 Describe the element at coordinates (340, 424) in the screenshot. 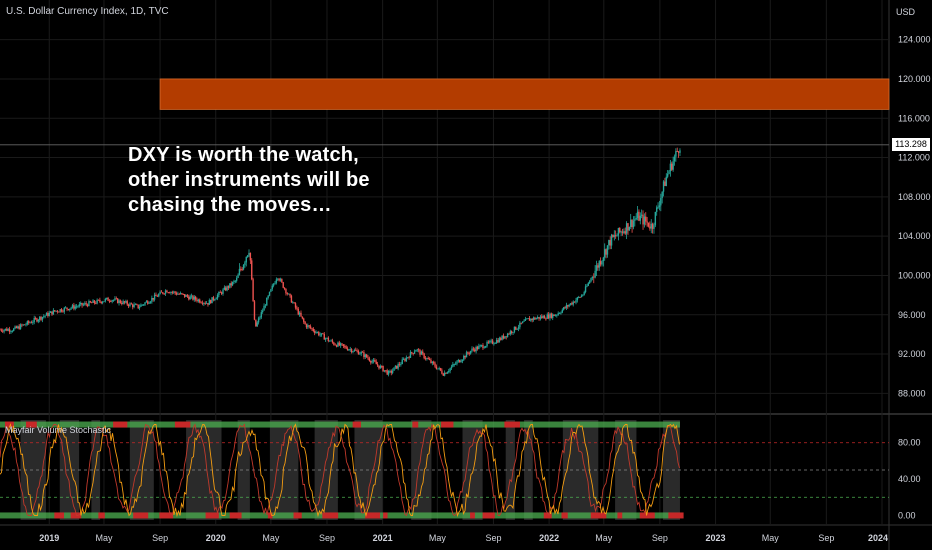

I see `stoch-upper-band` at that location.